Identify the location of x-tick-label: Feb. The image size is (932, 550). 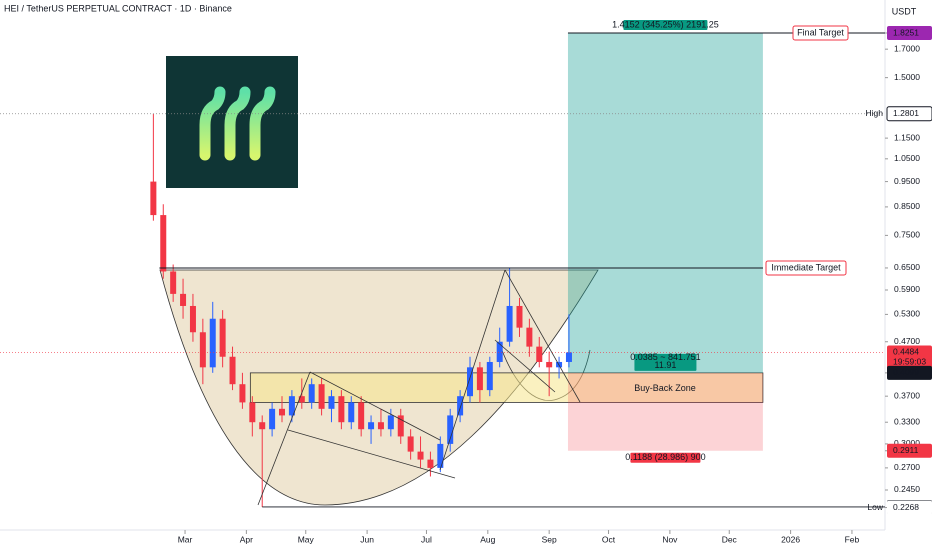
(852, 539).